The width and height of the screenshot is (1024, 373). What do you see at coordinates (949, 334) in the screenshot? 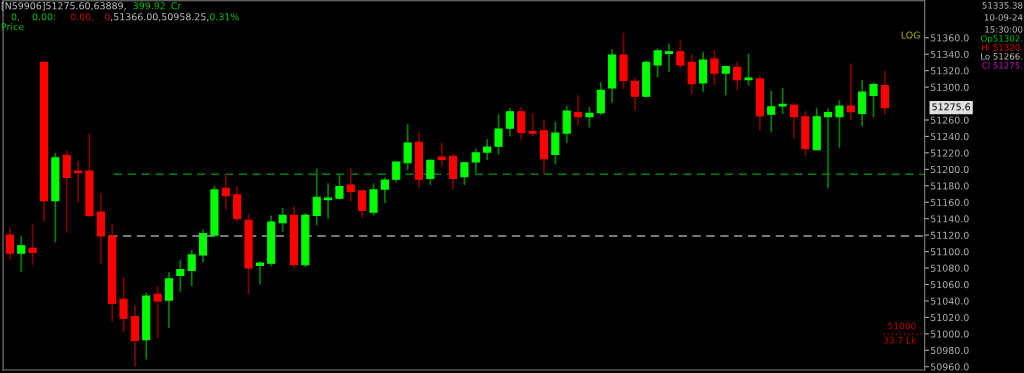
I see `y-tick-label: 51000.0` at bounding box center [949, 334].